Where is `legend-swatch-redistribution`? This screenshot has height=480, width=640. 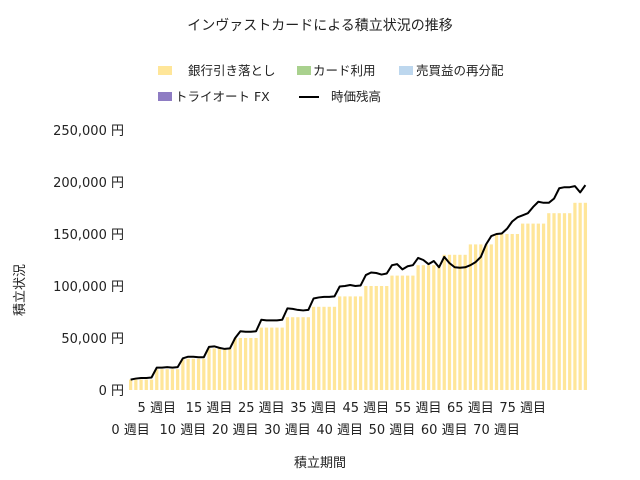 legend-swatch-redistribution is located at coordinates (406, 70).